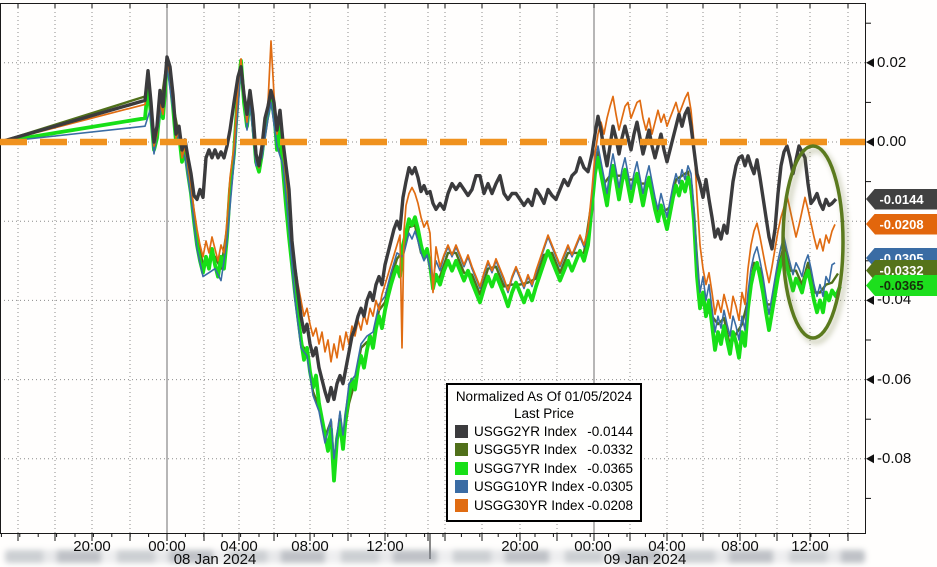  I want to click on highlight-ellipse-annotation, so click(813, 242).